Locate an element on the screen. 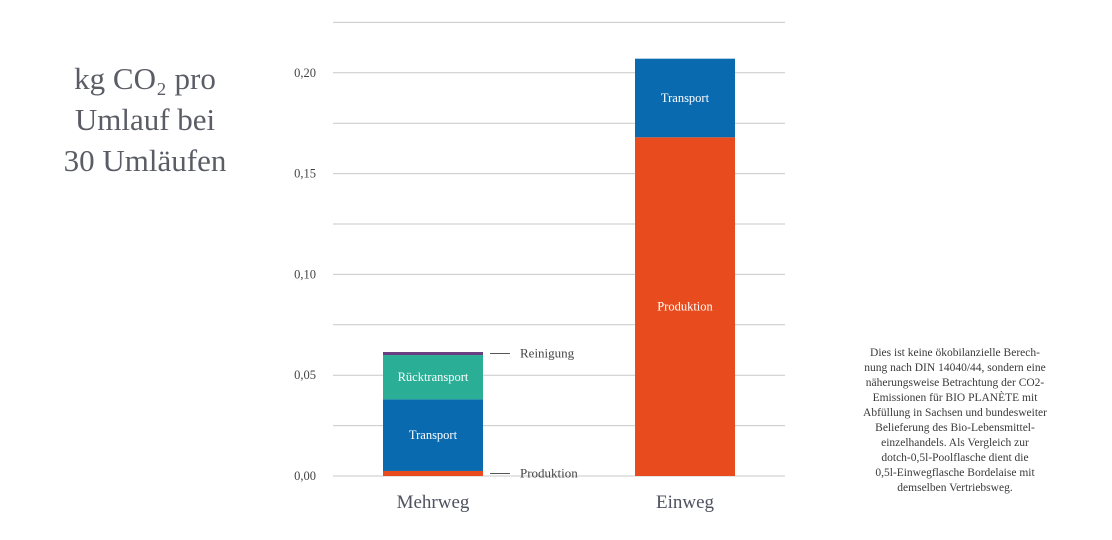  y-tick-label: 0,10 is located at coordinates (305, 274).